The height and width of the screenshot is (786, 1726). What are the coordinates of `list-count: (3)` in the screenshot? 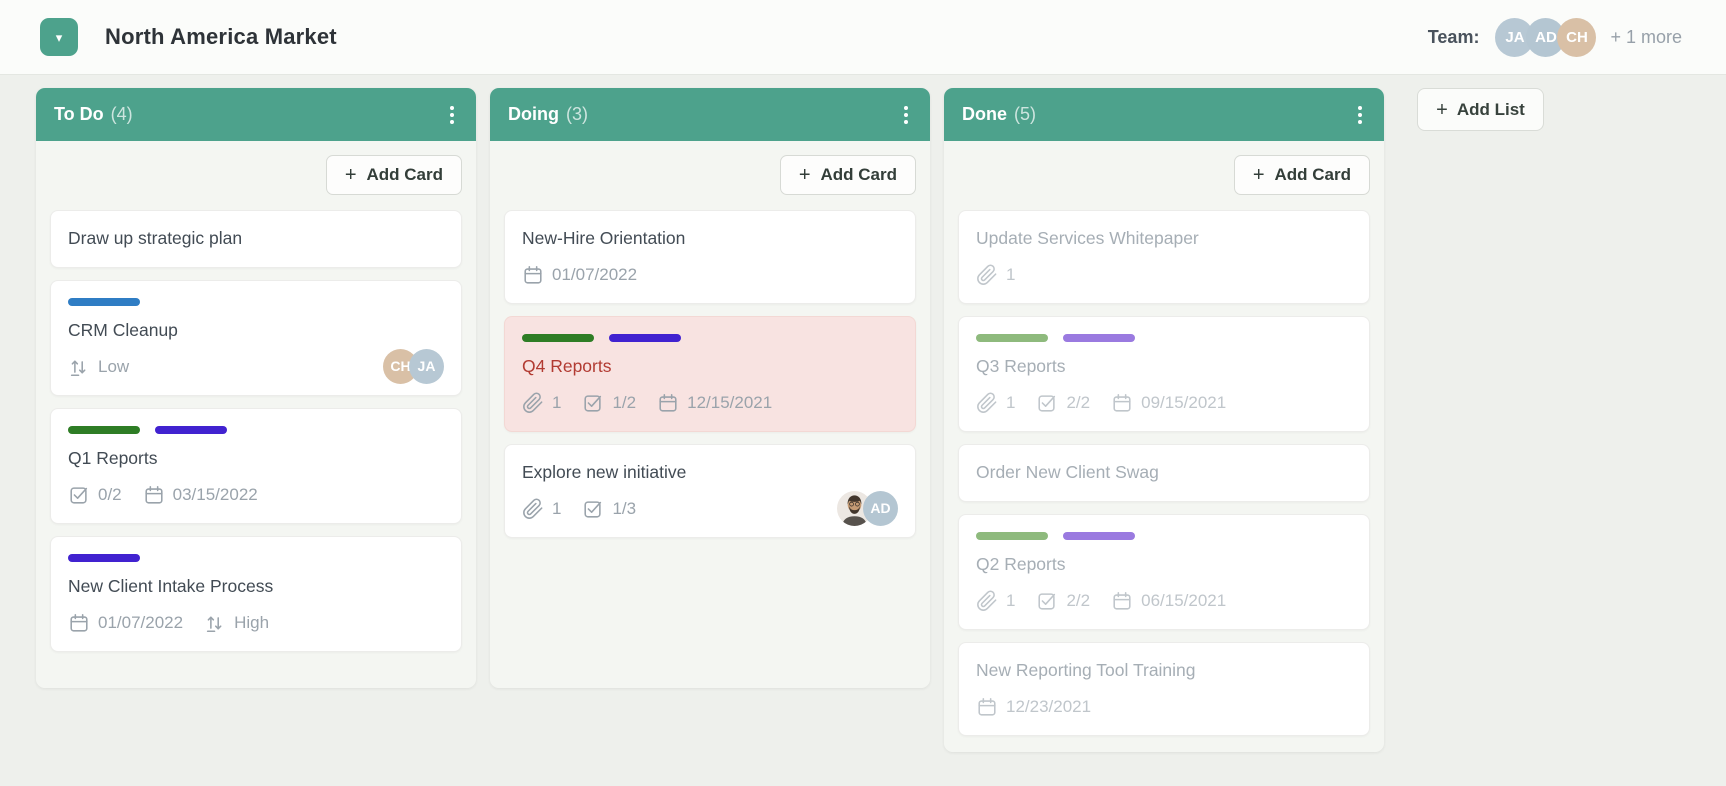 It's located at (577, 114).